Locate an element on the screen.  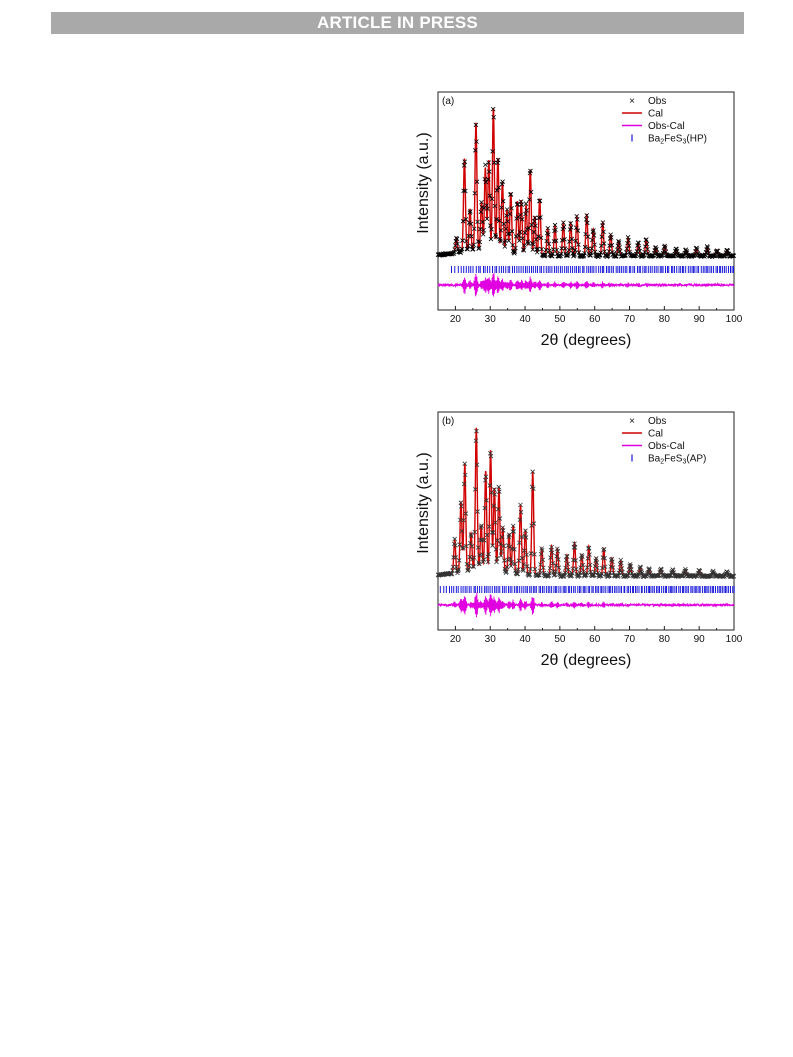
bragg-reflection-ticks is located at coordinates (592, 269).